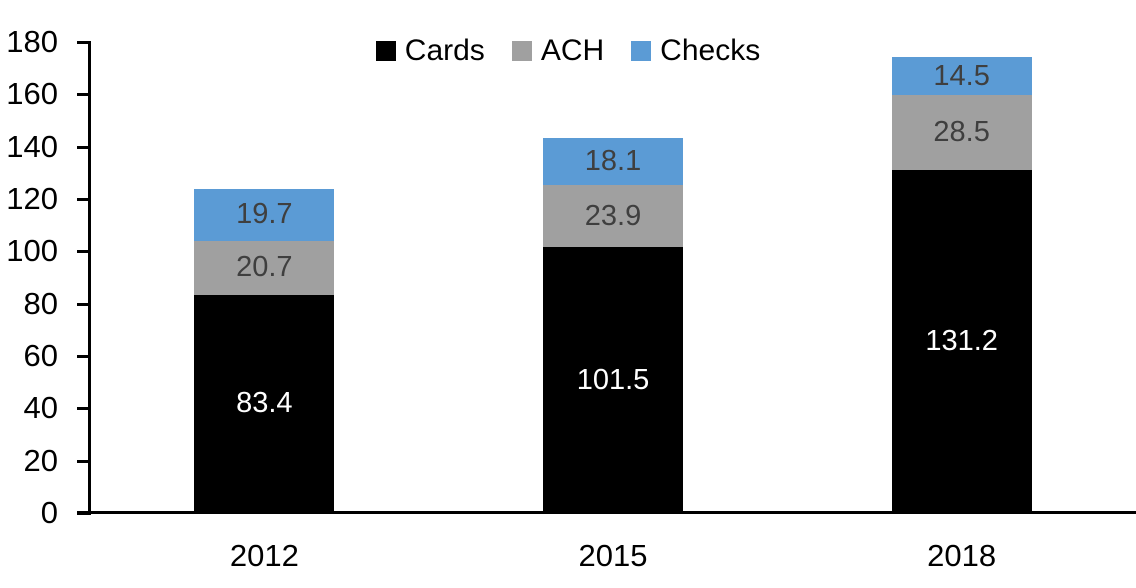 The image size is (1136, 588). I want to click on legend-item-cards: Cards, so click(430, 50).